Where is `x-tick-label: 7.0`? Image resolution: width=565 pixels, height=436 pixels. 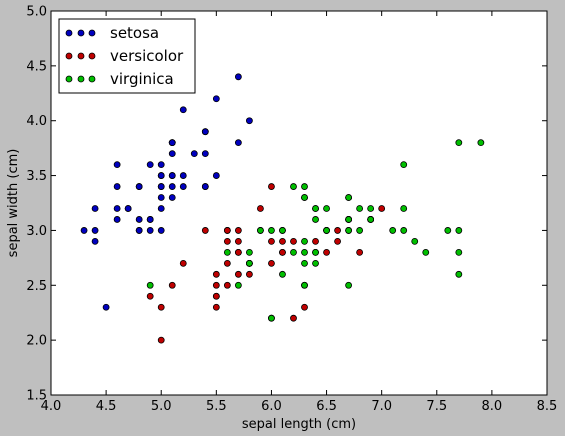
x-tick-label: 7.0 is located at coordinates (381, 406).